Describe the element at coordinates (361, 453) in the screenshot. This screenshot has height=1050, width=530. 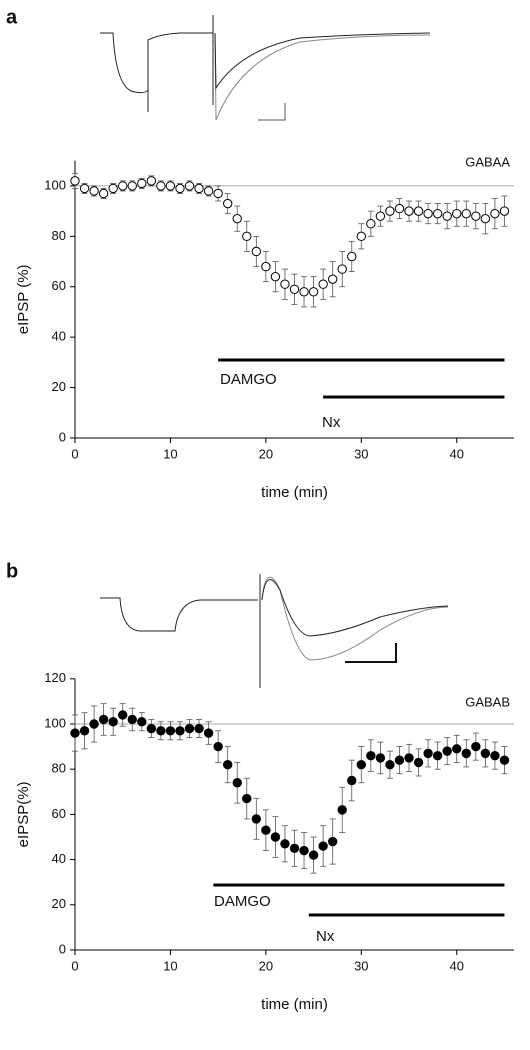
I see `x-tick-label: 30` at that location.